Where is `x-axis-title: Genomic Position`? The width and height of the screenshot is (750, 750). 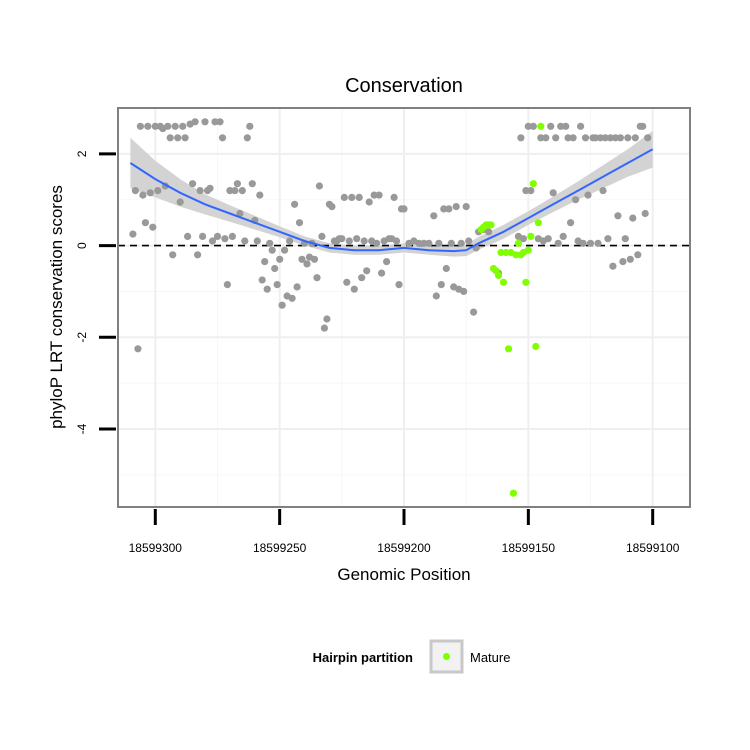 x-axis-title: Genomic Position is located at coordinates (403, 574).